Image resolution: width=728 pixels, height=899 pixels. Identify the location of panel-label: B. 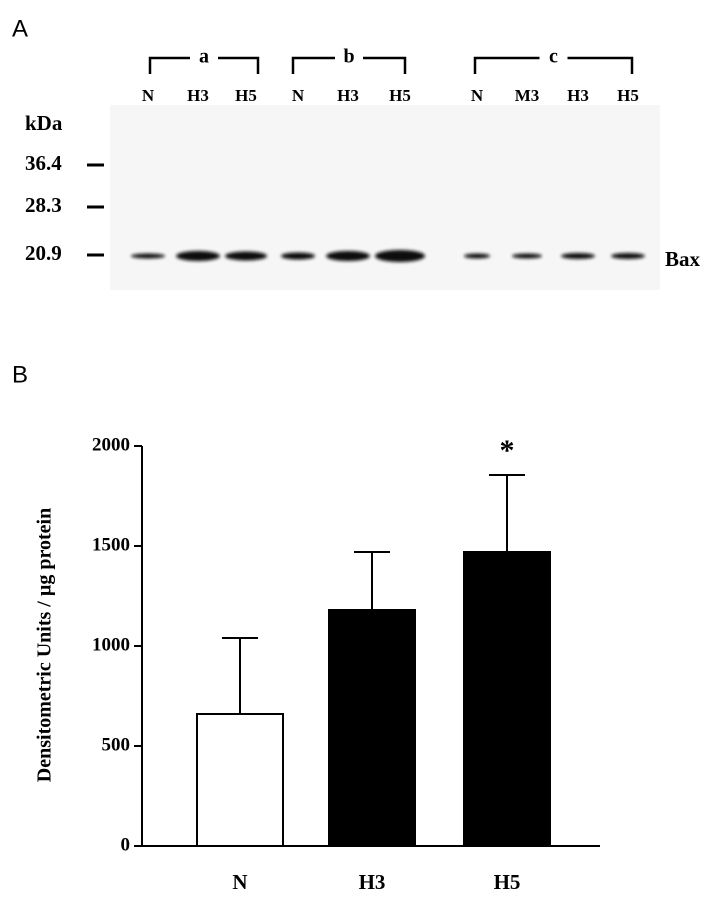
(20, 374).